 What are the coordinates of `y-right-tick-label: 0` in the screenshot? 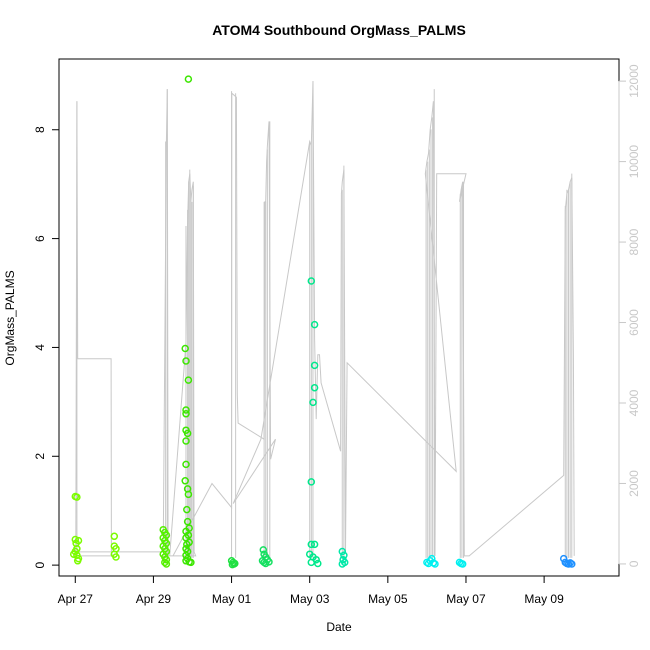 It's located at (634, 563).